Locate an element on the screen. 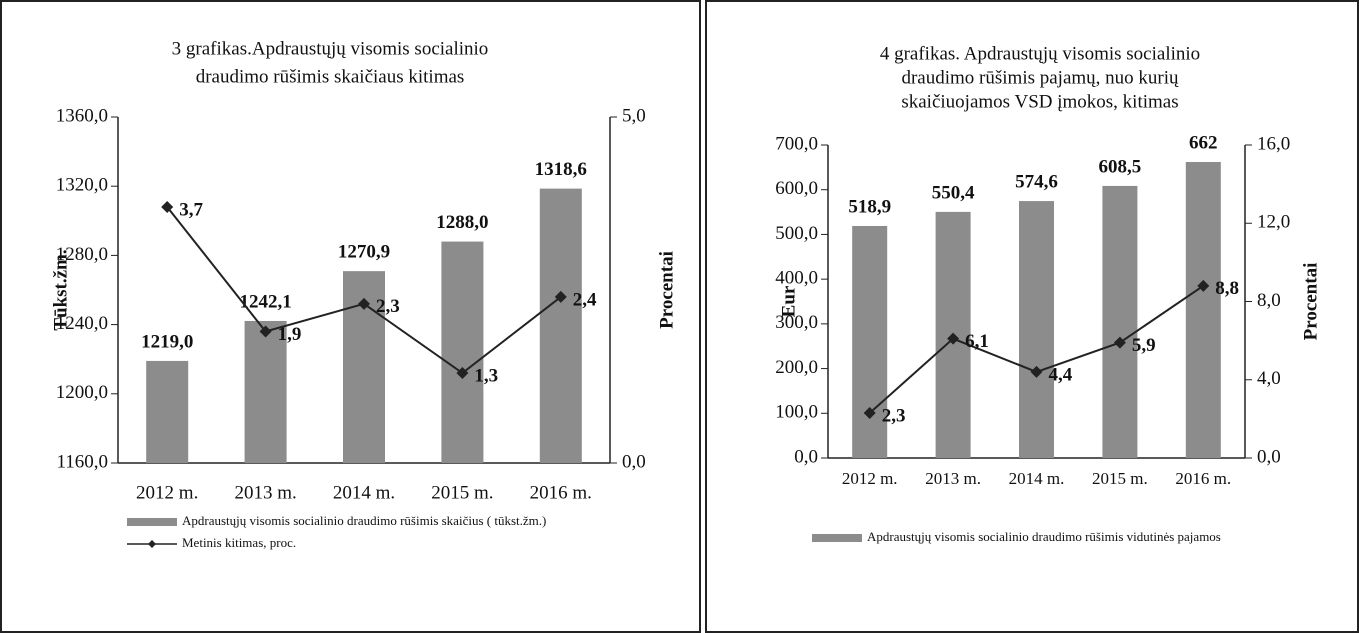  line-value-label: 2,4 is located at coordinates (585, 299).